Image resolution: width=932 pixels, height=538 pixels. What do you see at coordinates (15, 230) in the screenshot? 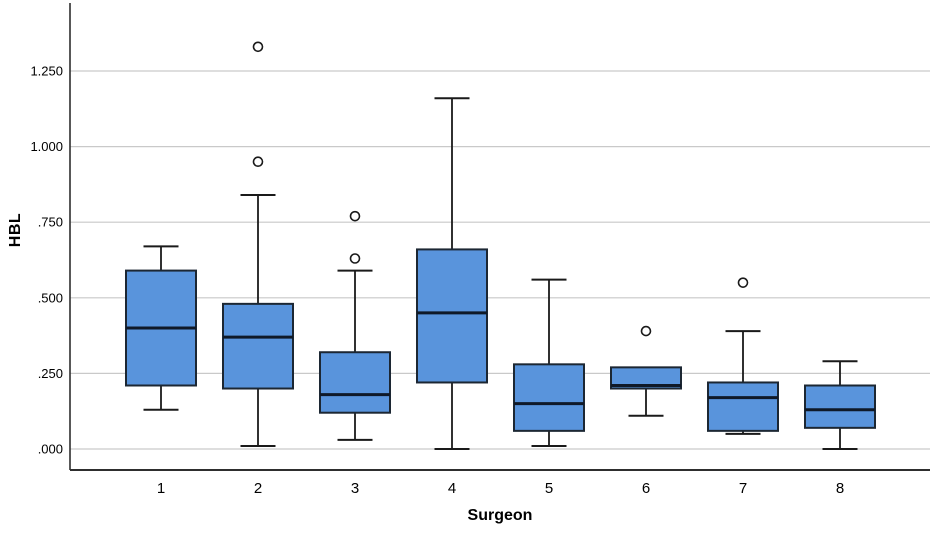
I see `y-axis-title: HBL` at bounding box center [15, 230].